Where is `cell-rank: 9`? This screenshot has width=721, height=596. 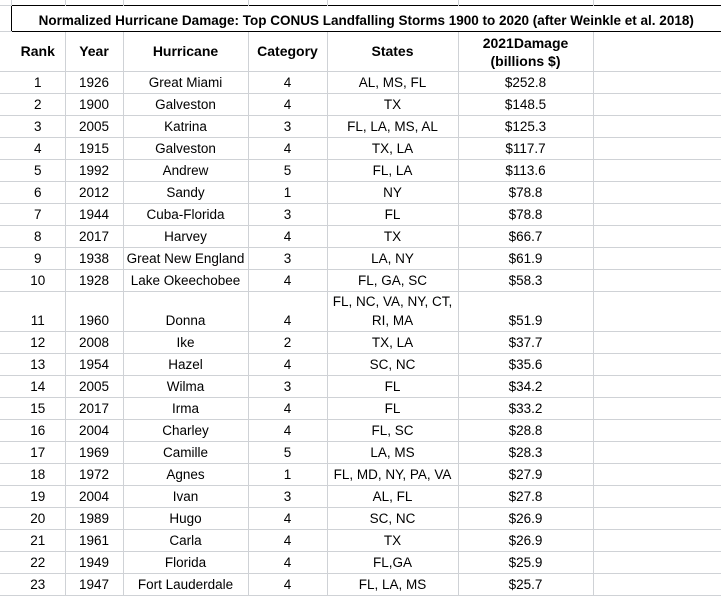 cell-rank: 9 is located at coordinates (38, 258).